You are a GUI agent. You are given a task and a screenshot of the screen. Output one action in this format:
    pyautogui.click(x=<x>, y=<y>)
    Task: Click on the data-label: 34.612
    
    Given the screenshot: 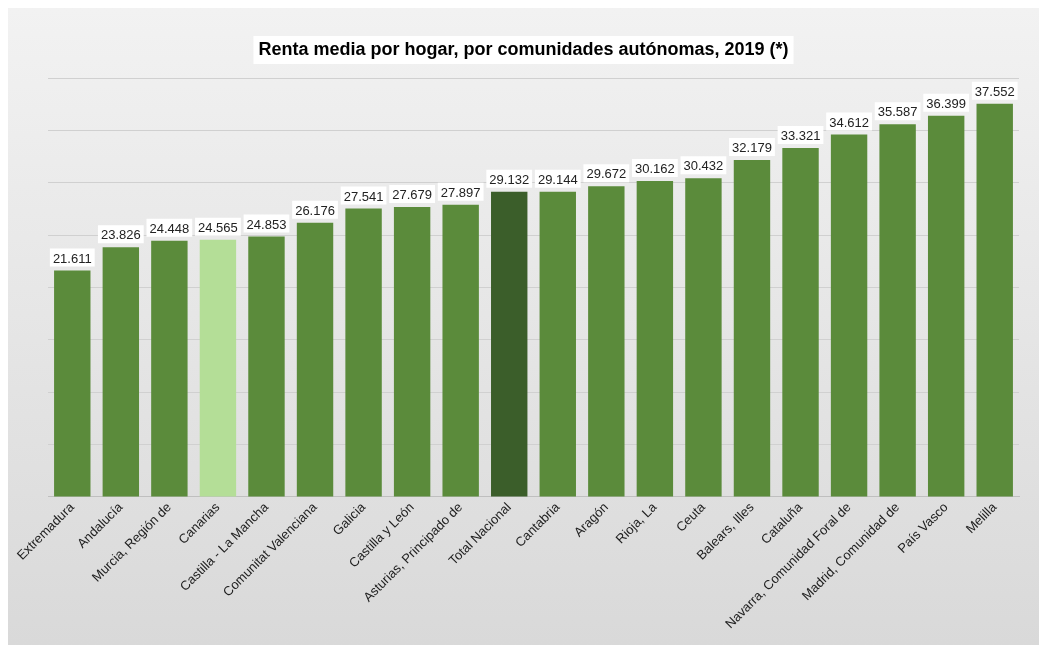 What is the action you would take?
    pyautogui.click(x=849, y=122)
    